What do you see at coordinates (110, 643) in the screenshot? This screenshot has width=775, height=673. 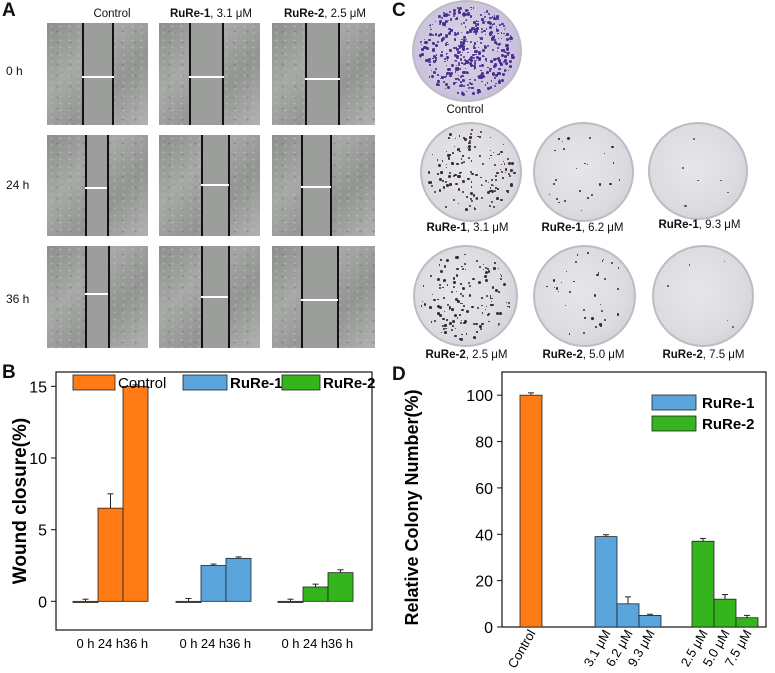 I see `x-tick-label: 24 h` at bounding box center [110, 643].